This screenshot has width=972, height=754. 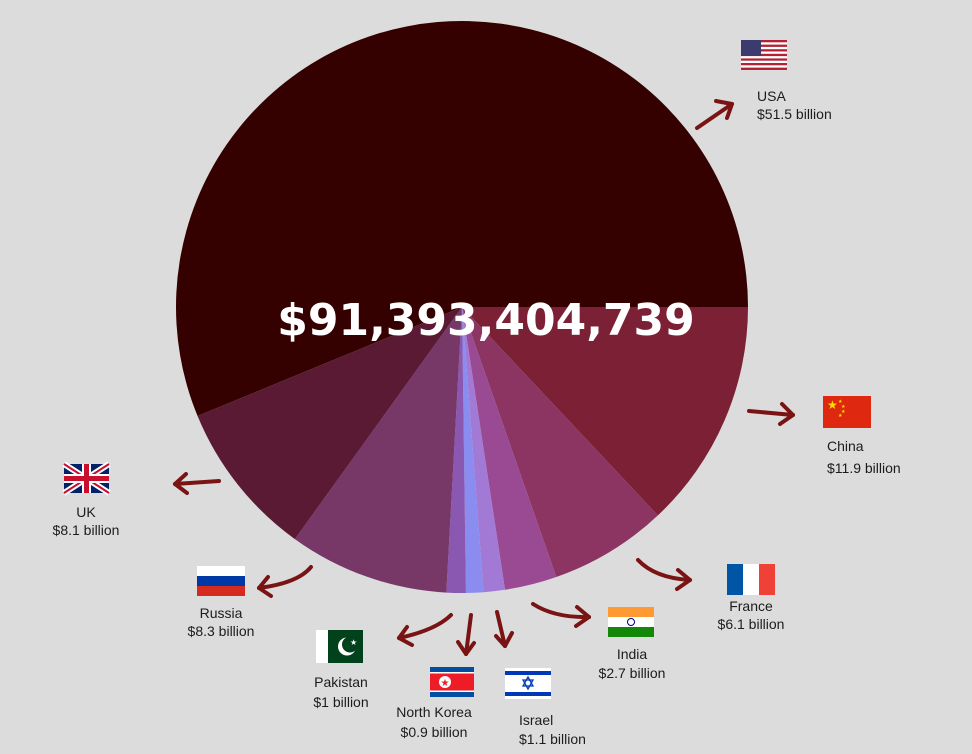 What do you see at coordinates (794, 114) in the screenshot?
I see `label-value: $51.5 billion` at bounding box center [794, 114].